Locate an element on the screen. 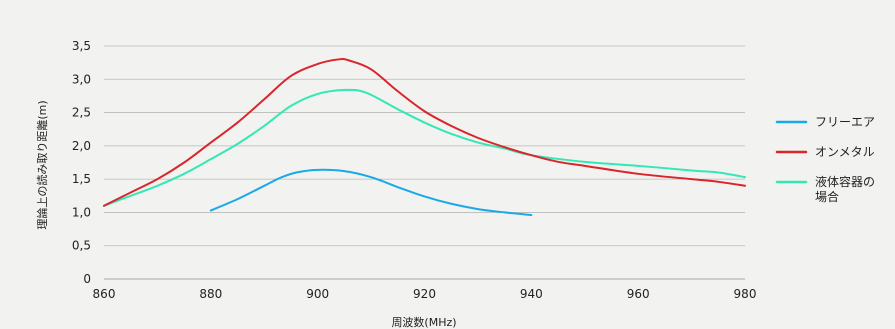 The image size is (895, 329). x-tick-label: 980 is located at coordinates (745, 294).